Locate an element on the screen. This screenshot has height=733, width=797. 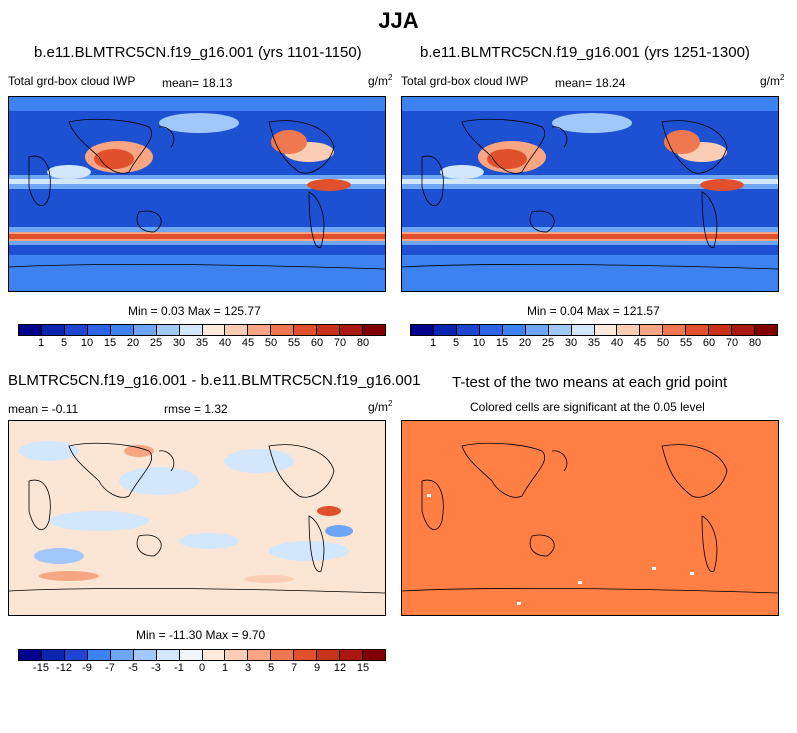
colorbar-tick-label: -1 is located at coordinates (179, 668).